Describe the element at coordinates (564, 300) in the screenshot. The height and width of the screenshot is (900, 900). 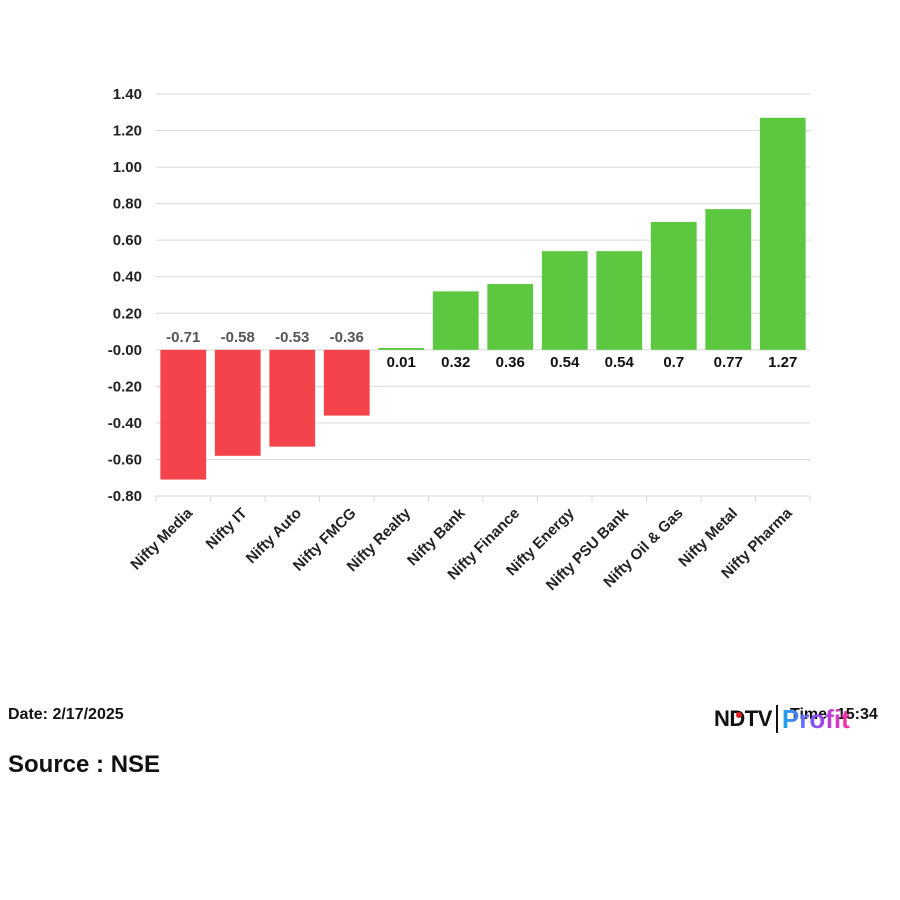
I see `bar-nifty-energy` at that location.